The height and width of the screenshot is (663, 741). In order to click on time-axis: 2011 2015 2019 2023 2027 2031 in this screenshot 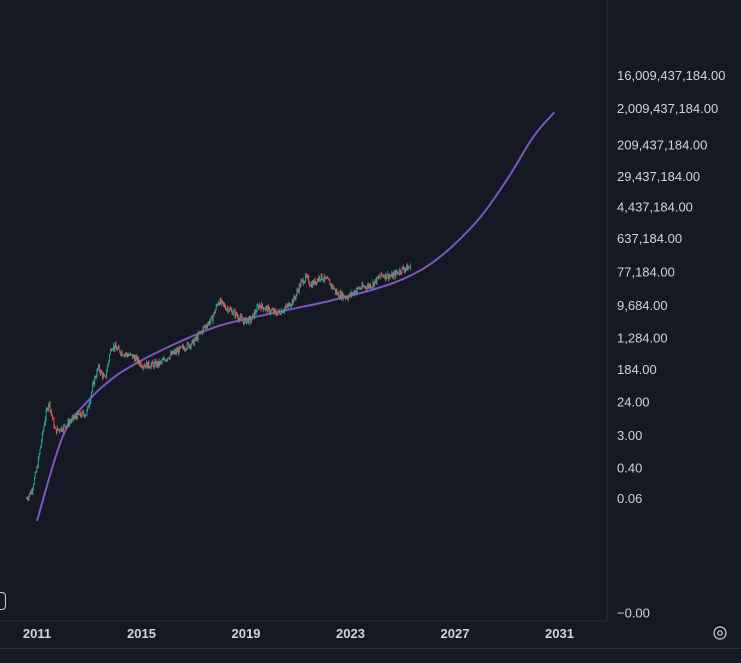, I will do `click(370, 634)`.